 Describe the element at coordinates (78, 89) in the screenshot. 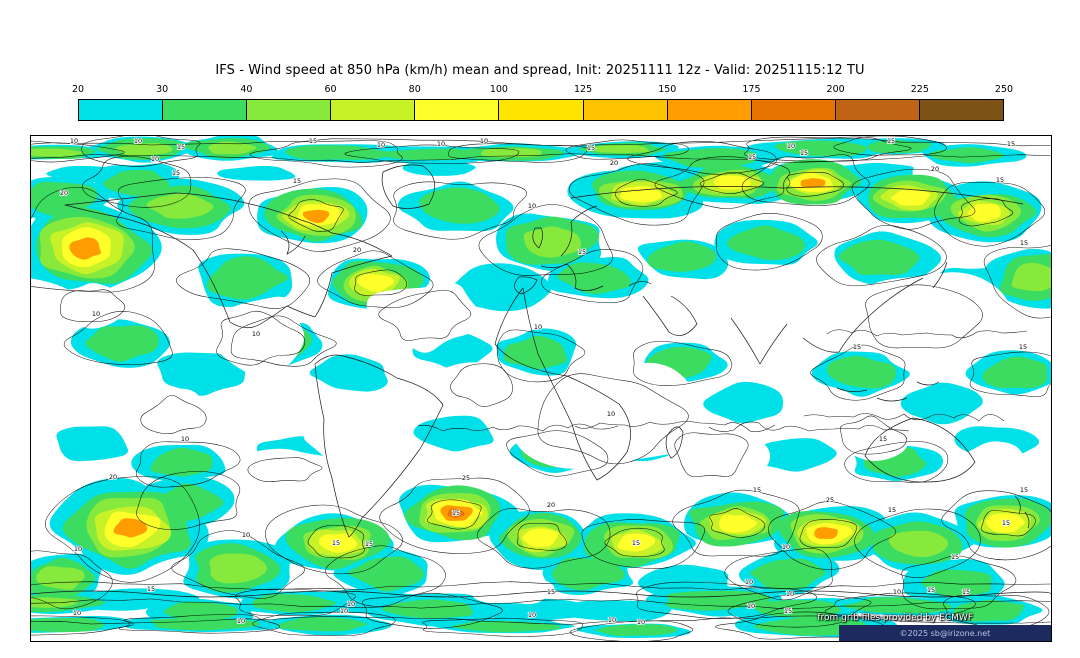

I see `colorbar-tick-label: 20` at that location.